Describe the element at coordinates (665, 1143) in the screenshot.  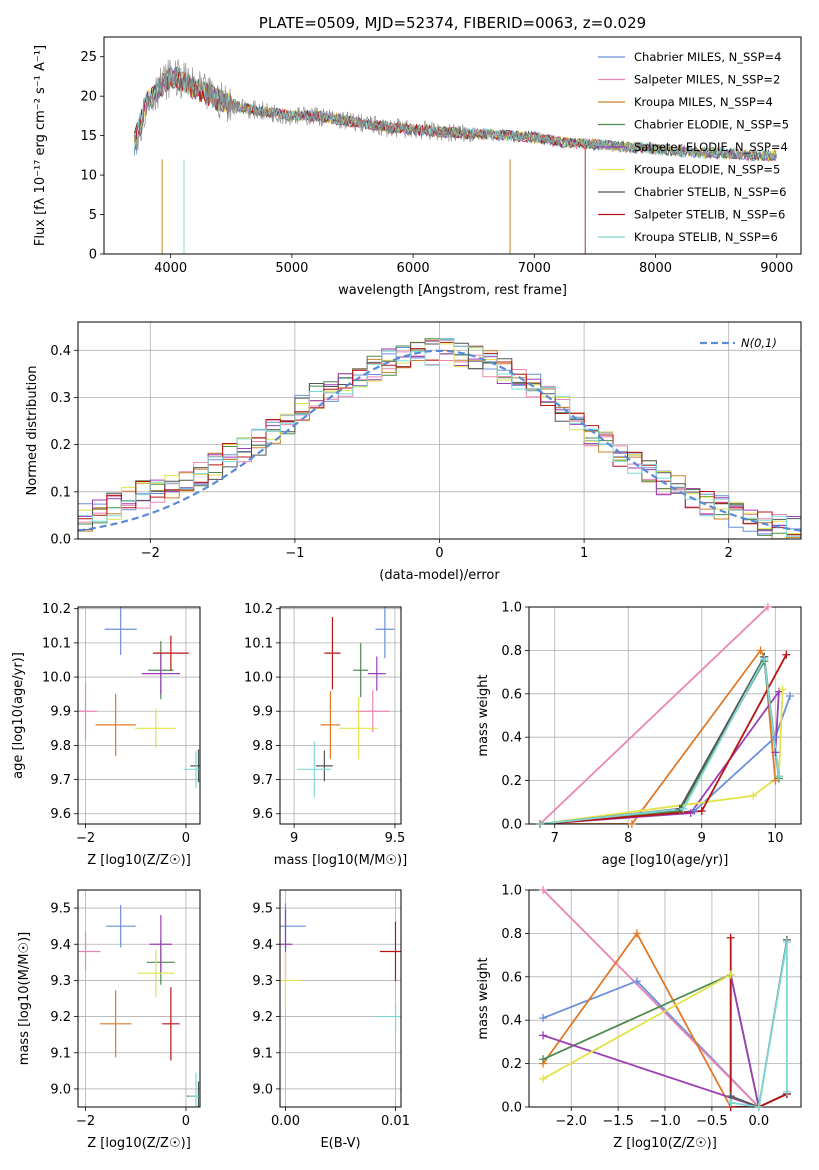
I see `x-axis-label-7: Z [log10(Z/Z☉)]` at that location.